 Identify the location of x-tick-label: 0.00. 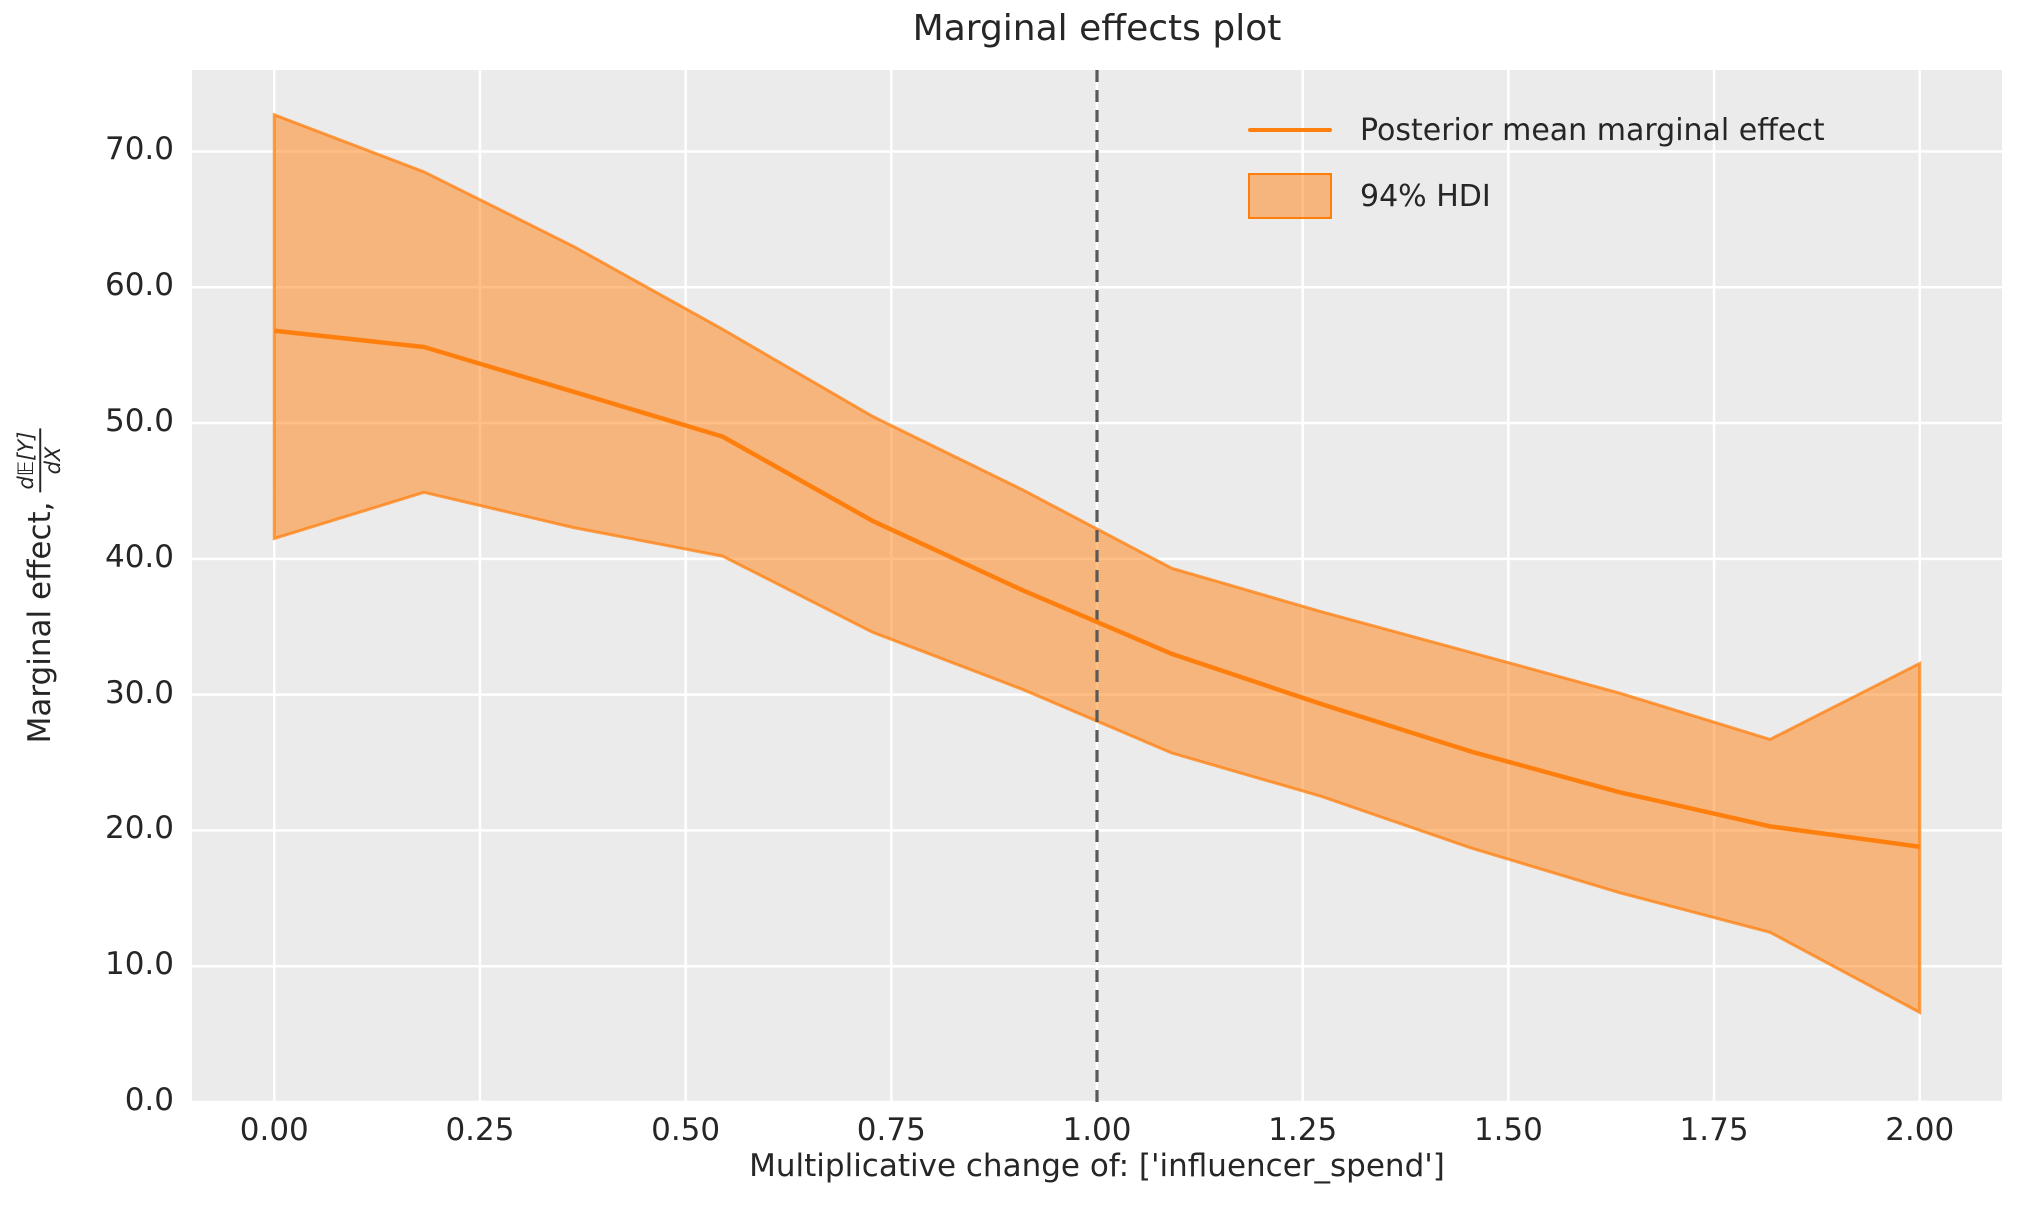
(274, 1130).